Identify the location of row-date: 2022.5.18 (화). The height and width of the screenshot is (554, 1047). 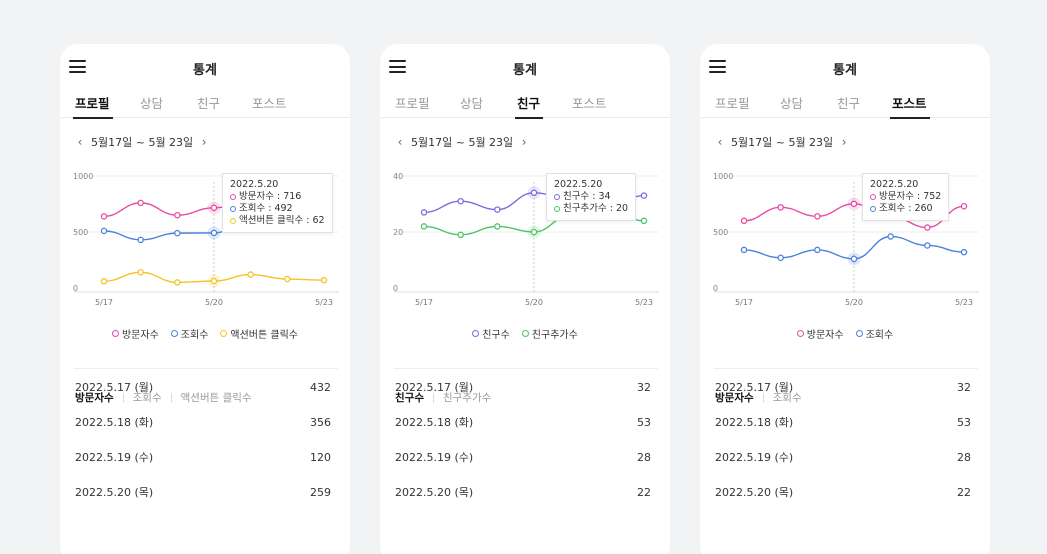
(754, 422).